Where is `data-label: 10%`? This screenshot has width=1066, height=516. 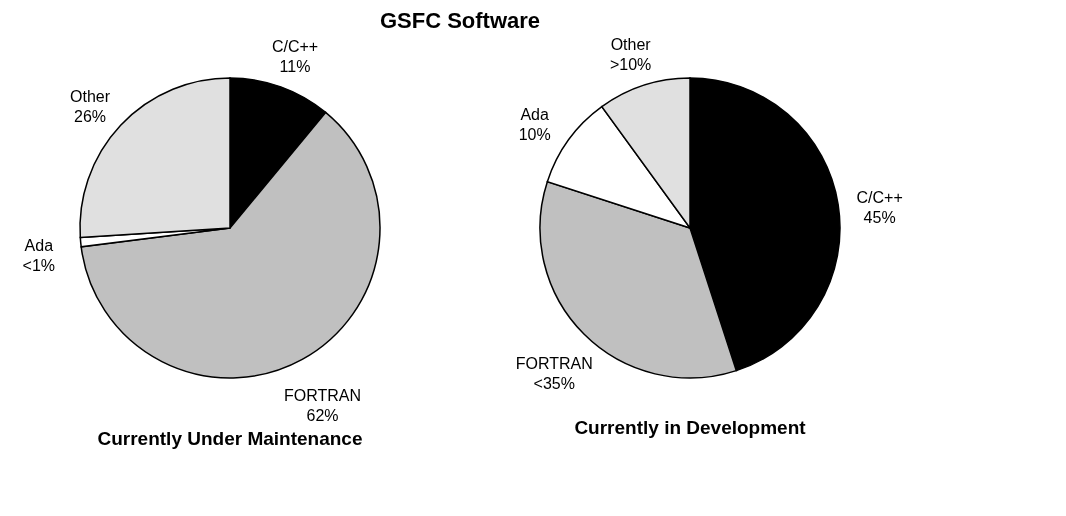 data-label: 10% is located at coordinates (534, 135).